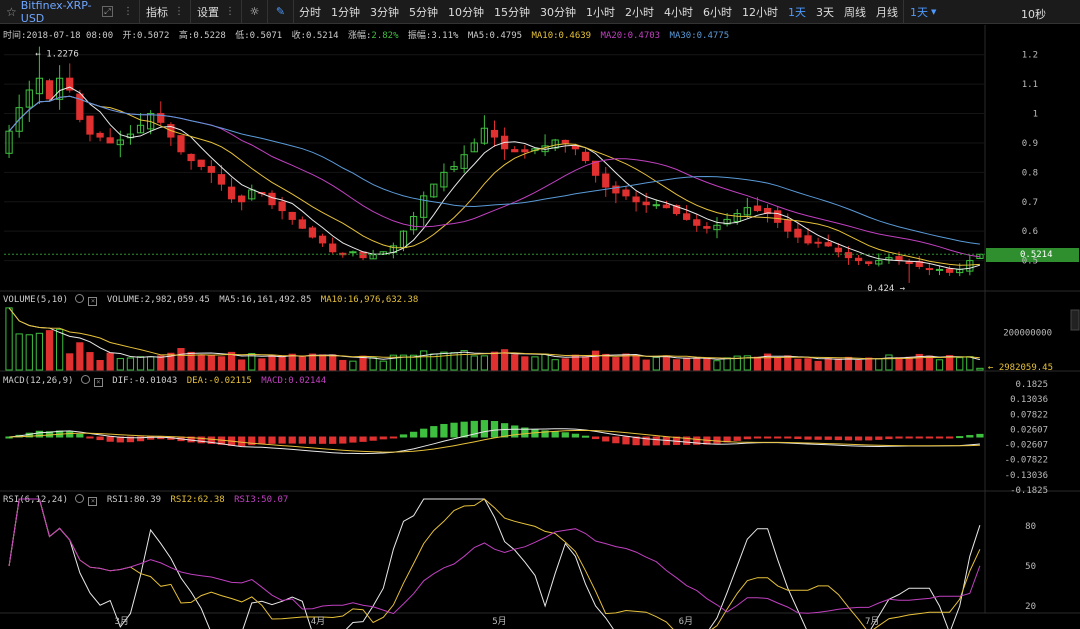 The image size is (1080, 629). Describe the element at coordinates (558, 12) in the screenshot. I see `interval-tab-6: 30分钟` at that location.